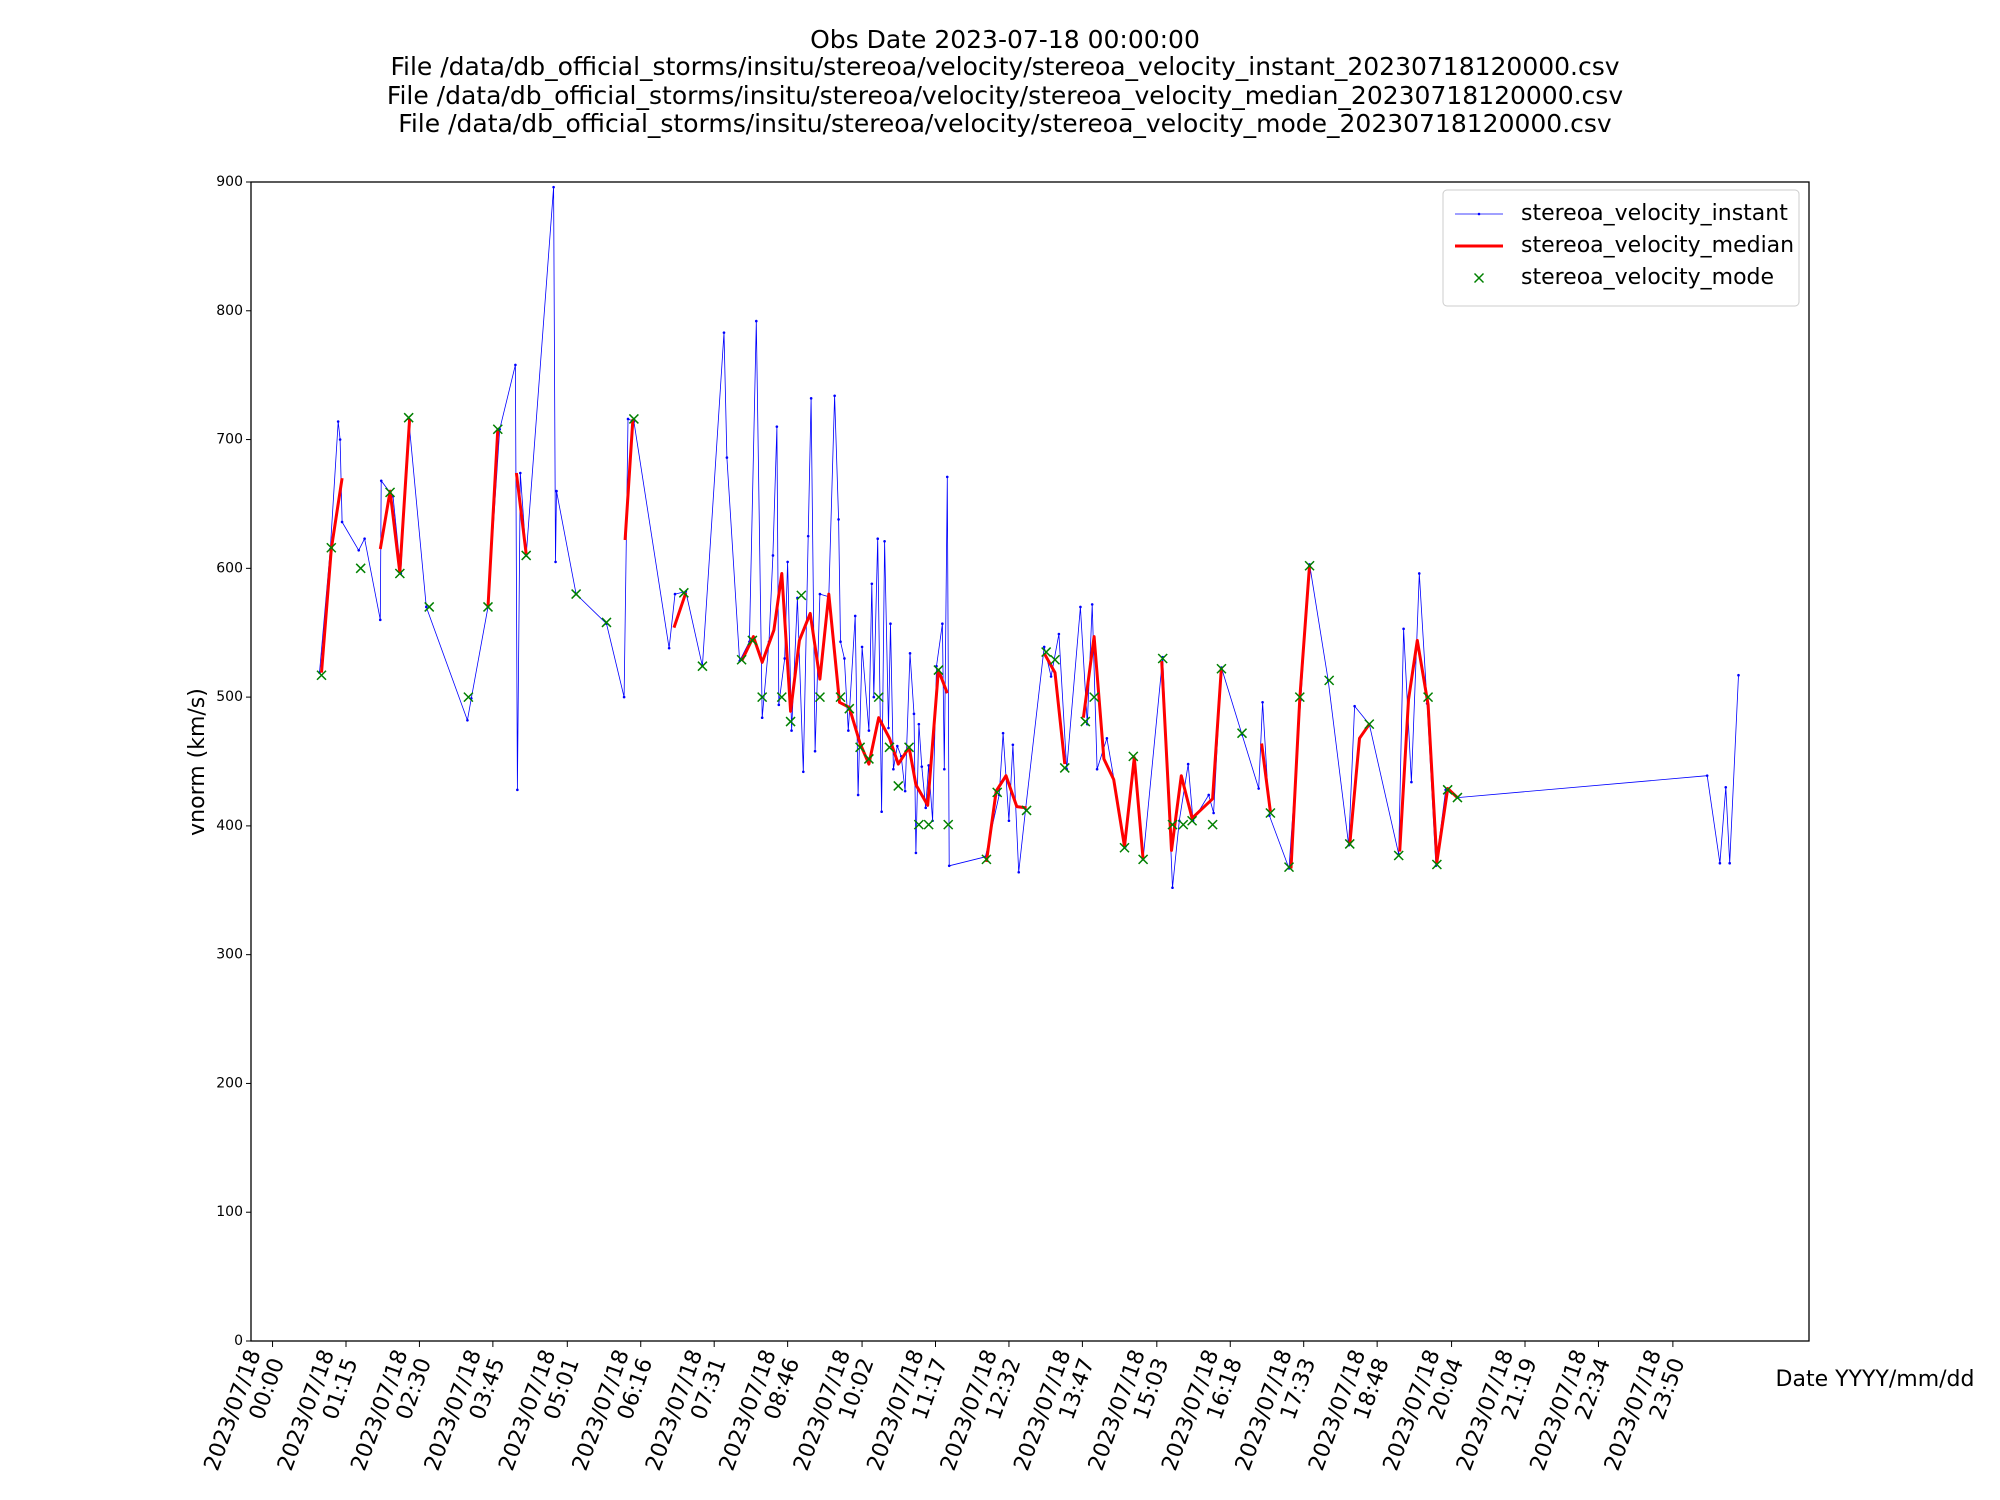 The height and width of the screenshot is (1500, 2000). Describe the element at coordinates (229, 1212) in the screenshot. I see `y-tick-label: 100` at that location.